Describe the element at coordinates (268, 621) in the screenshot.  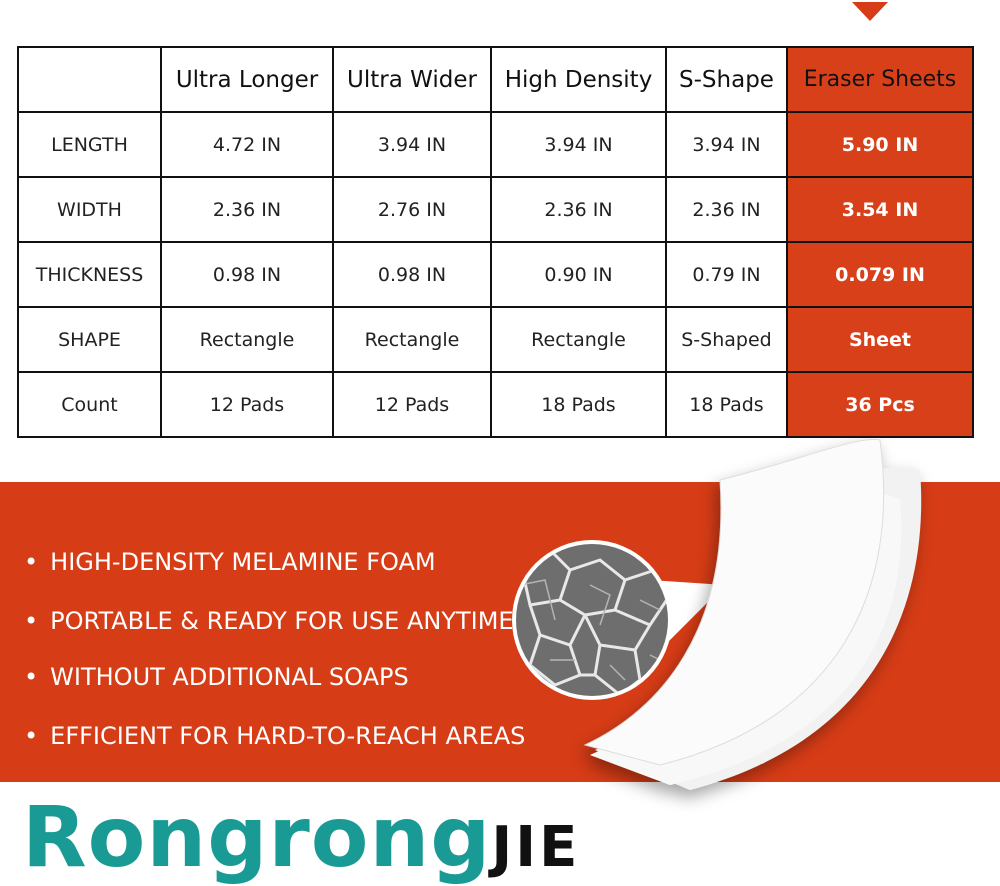
I see `feature: PORTABLE & READY FOR USE ANYTIME` at that location.